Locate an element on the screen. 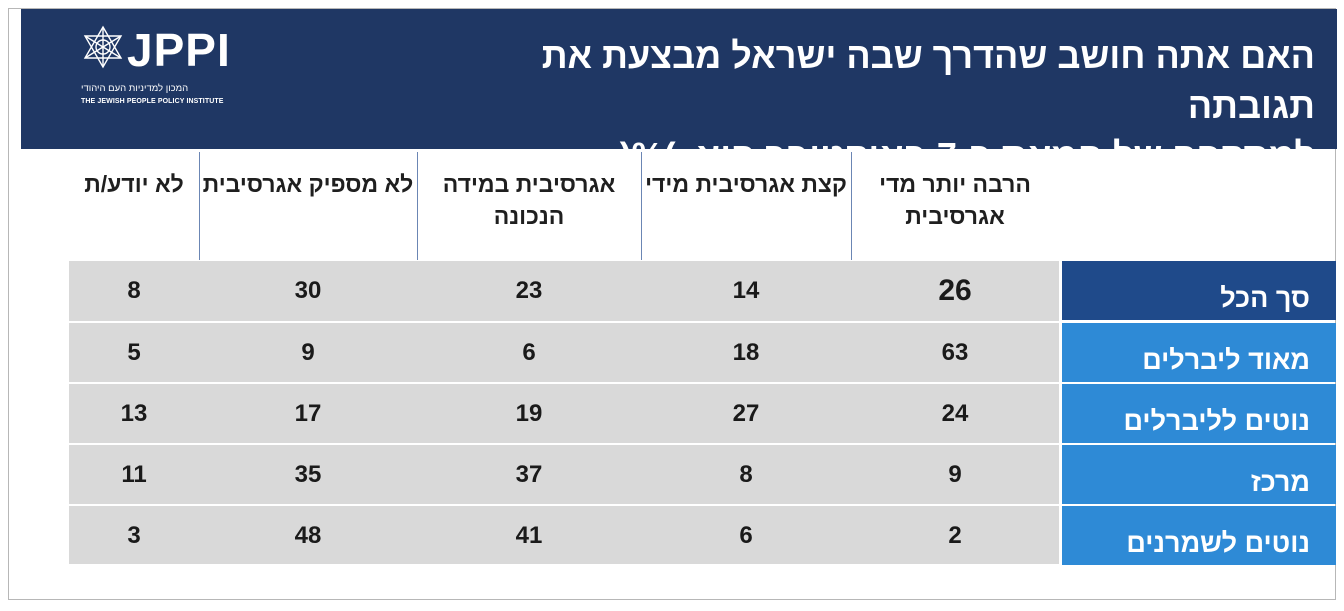 The image size is (1344, 611). row-label-very-liberal: מאוד ליברלים is located at coordinates (1199, 352).